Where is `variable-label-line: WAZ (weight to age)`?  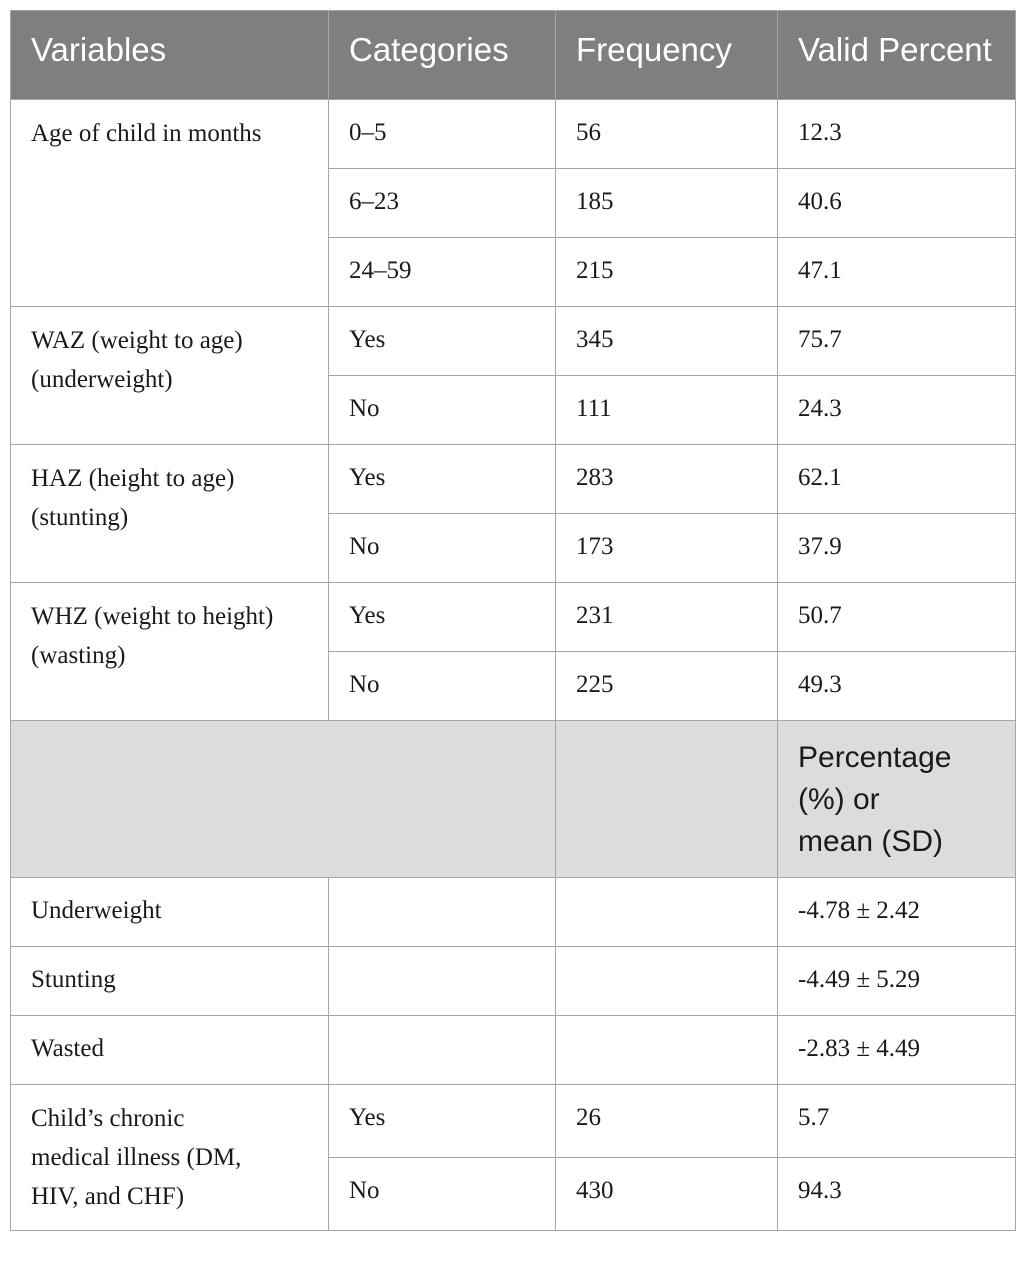 variable-label-line: WAZ (weight to age) is located at coordinates (137, 340).